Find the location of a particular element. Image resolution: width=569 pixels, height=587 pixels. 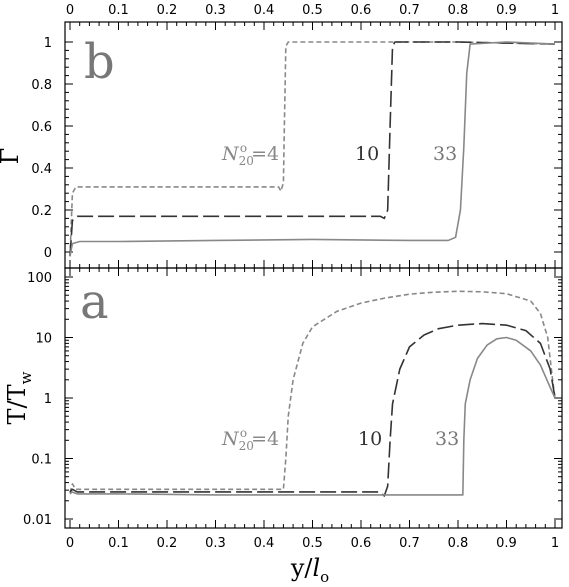

panel-b-ylabel: Γ is located at coordinates (12, 156).